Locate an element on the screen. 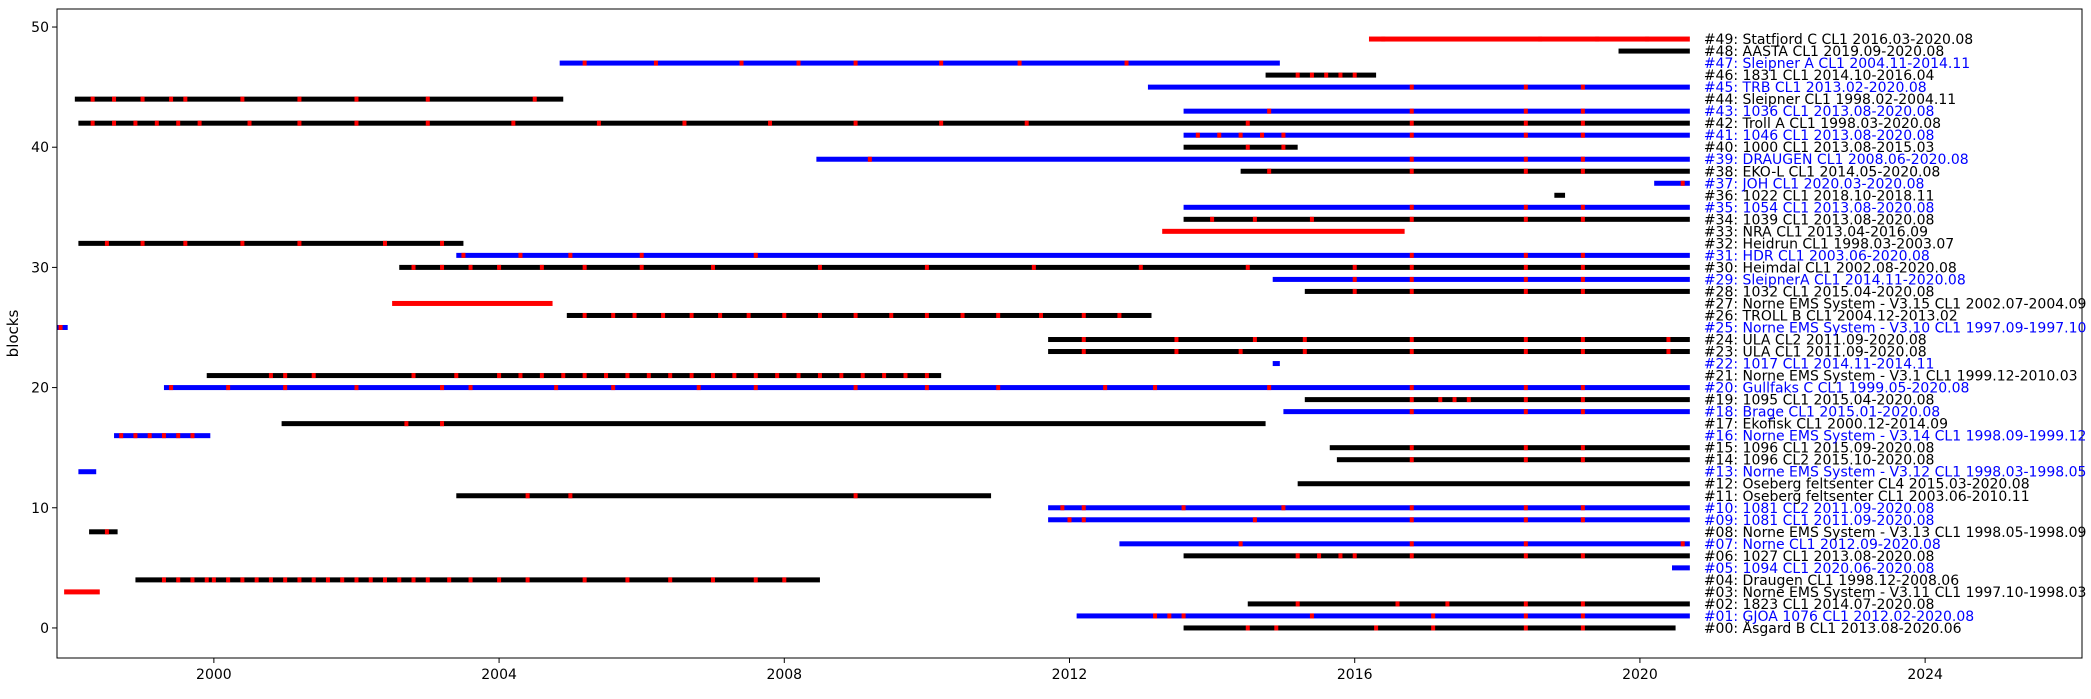 Image resolution: width=2091 pixels, height=699 pixels. y-tick-label: 30 is located at coordinates (40, 268).